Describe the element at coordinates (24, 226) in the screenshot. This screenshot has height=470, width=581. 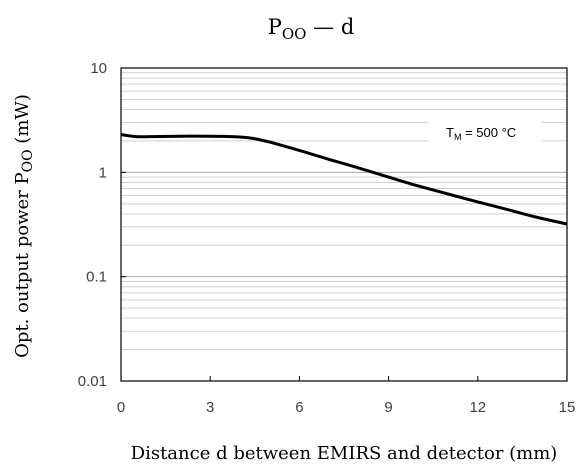
I see `y-axis-title: Opt. output power POO (mW)` at that location.